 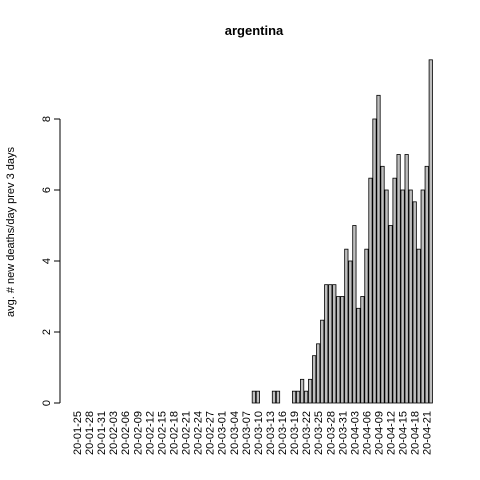 What do you see at coordinates (235, 433) in the screenshot?
I see `x-tick-label: 20-03-04` at bounding box center [235, 433].